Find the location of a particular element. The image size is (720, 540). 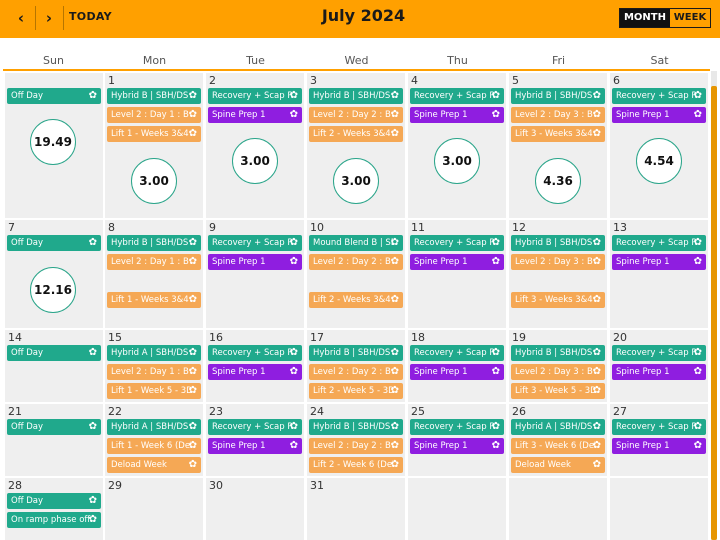

calendar-day-cell: 30 is located at coordinates (255, 509).